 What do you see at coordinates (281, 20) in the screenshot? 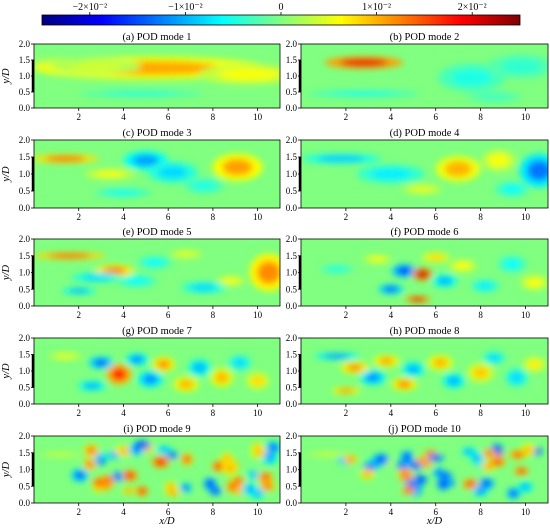
I see `colorbar-gradient` at bounding box center [281, 20].